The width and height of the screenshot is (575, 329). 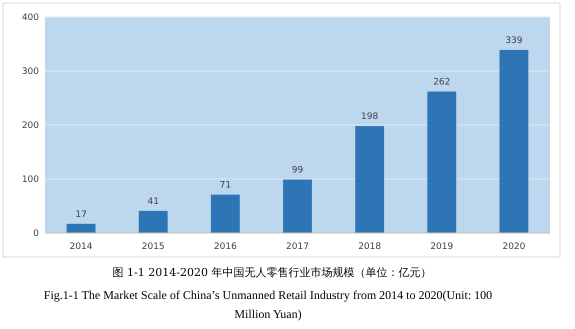 What do you see at coordinates (226, 247) in the screenshot?
I see `x-tick-label: 2016` at bounding box center [226, 247].